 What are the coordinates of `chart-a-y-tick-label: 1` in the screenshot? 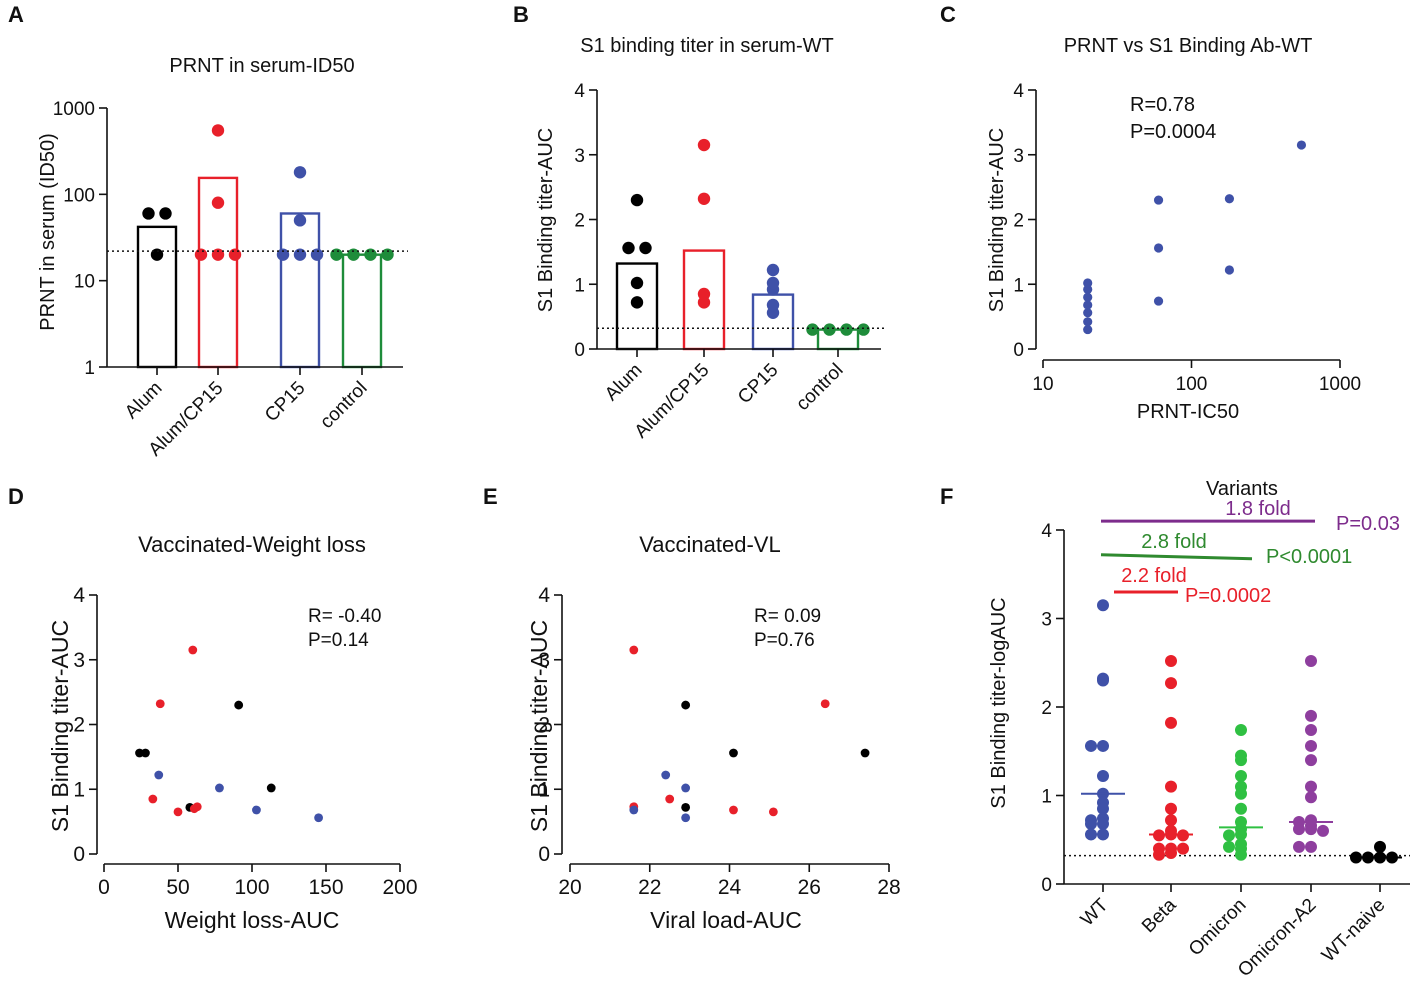 It's located at (89, 368).